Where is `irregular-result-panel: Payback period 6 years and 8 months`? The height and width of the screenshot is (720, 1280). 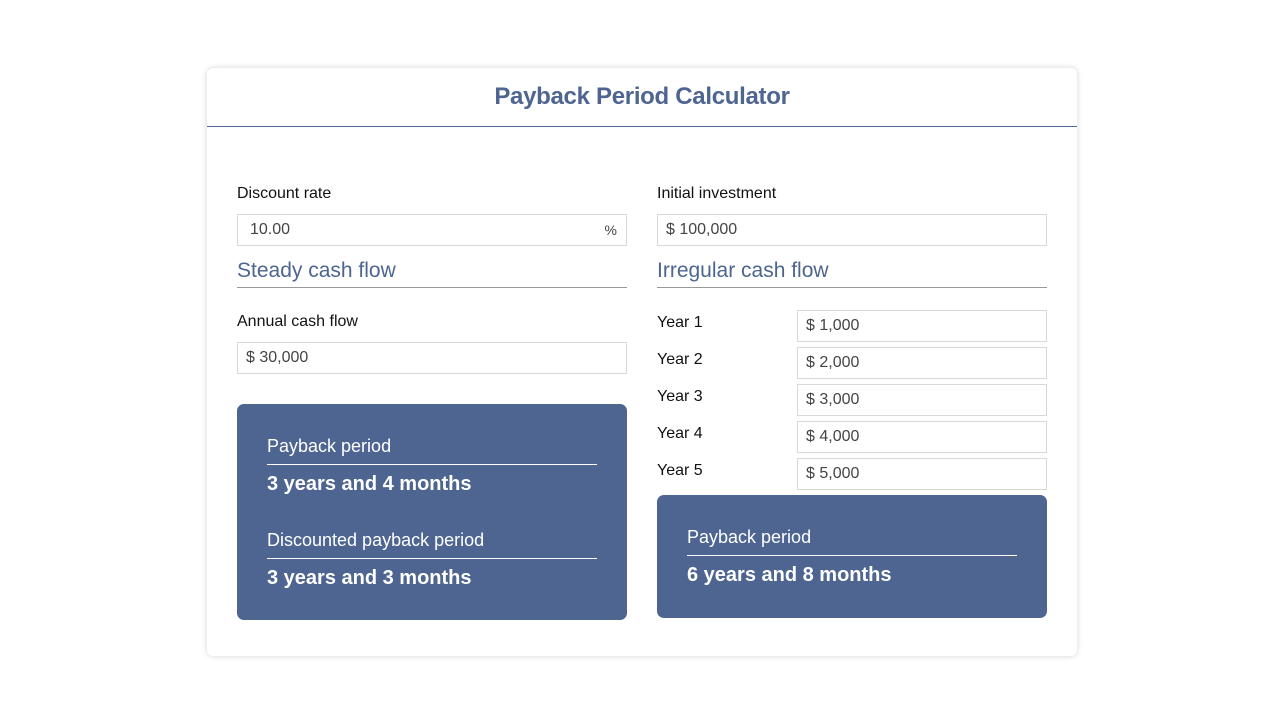 irregular-result-panel: Payback period 6 years and 8 months is located at coordinates (852, 556).